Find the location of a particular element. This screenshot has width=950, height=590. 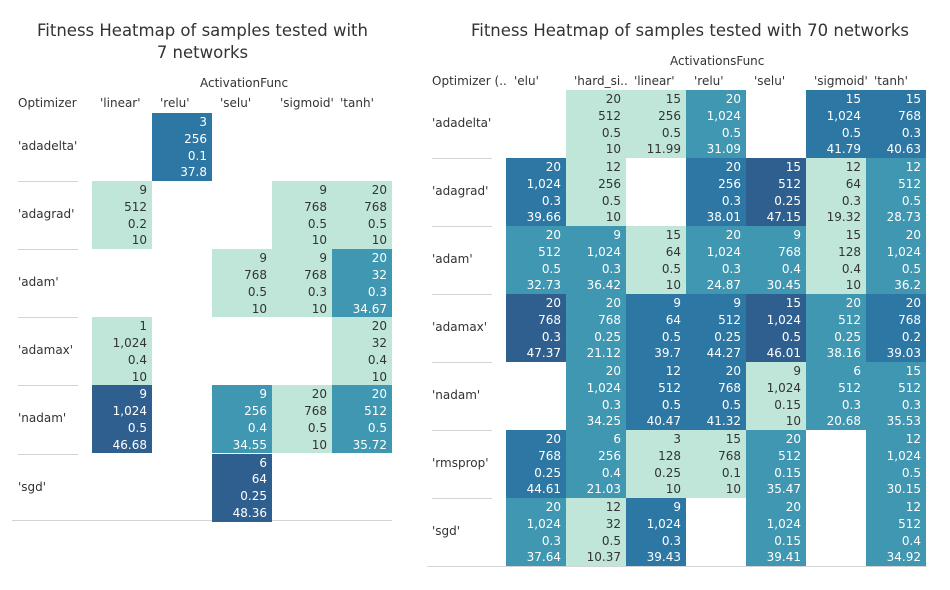

cell-value: 0.2 is located at coordinates (137, 223).